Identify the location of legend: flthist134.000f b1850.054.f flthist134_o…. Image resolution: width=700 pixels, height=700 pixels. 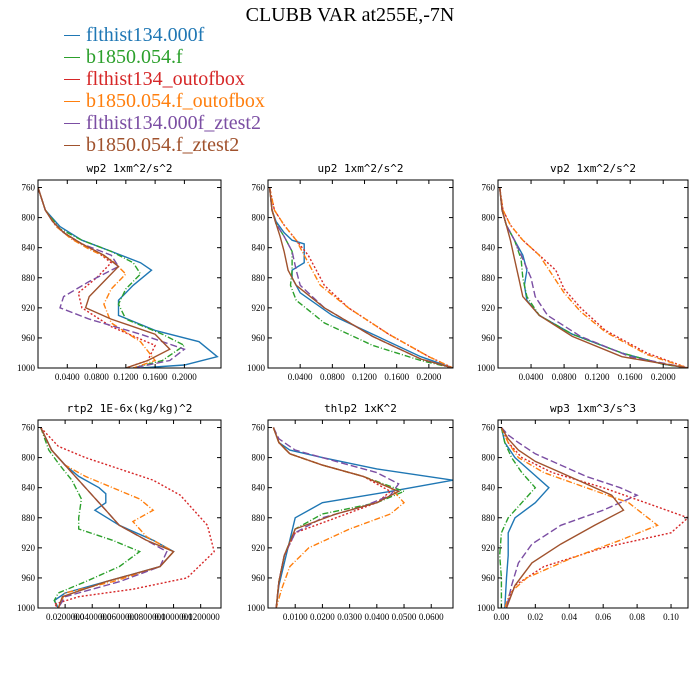
(164, 90).